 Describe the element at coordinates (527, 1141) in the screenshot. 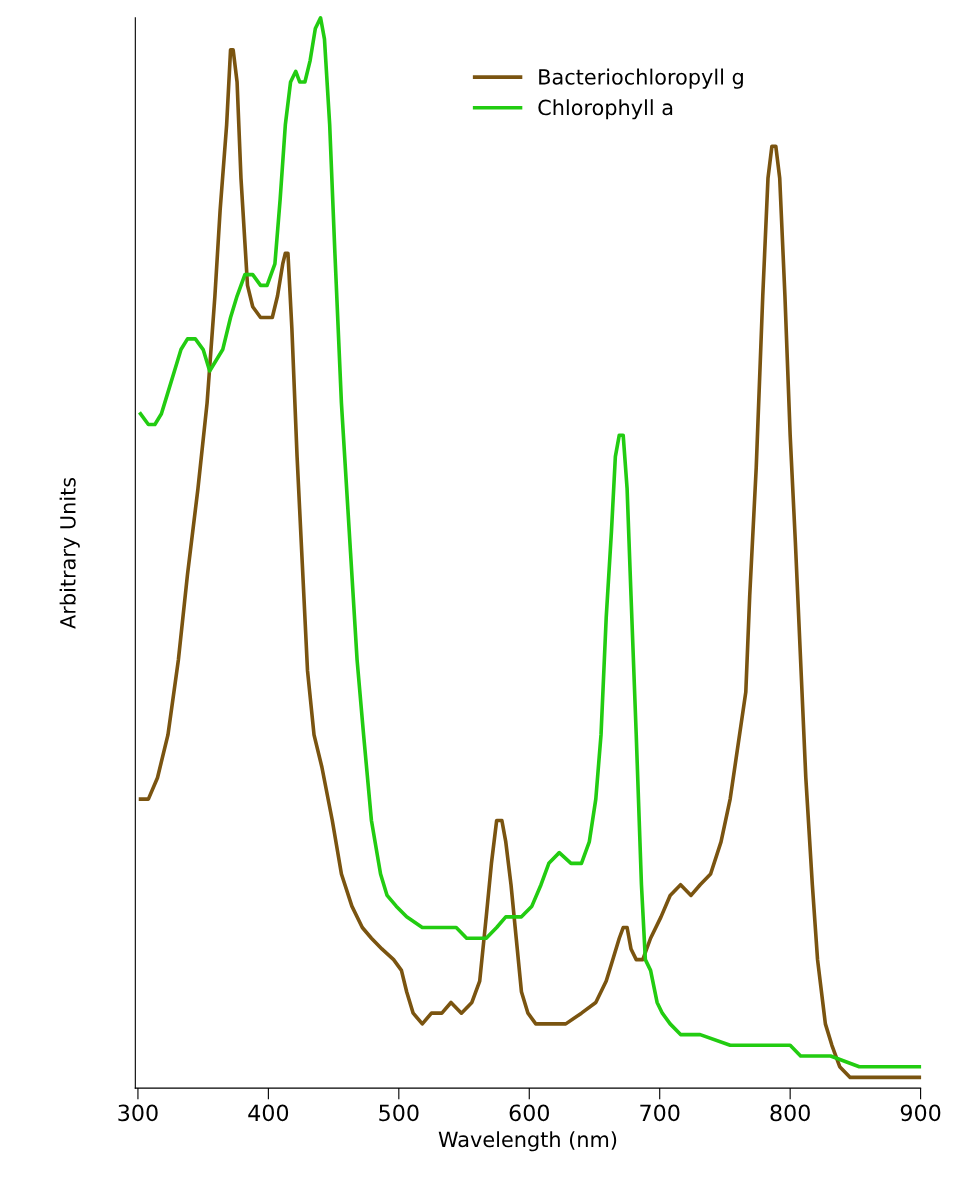

I see `x-axis-title: Wavelength (nm)` at that location.